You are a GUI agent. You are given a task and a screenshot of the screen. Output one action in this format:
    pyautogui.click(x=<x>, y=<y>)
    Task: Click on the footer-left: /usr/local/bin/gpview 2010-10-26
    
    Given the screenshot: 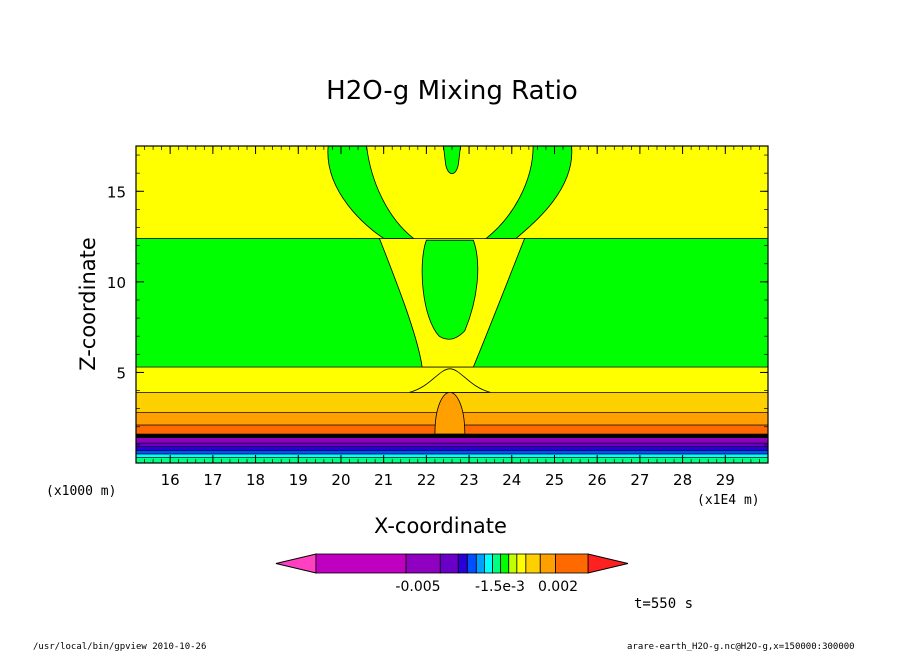 What is the action you would take?
    pyautogui.click(x=120, y=647)
    